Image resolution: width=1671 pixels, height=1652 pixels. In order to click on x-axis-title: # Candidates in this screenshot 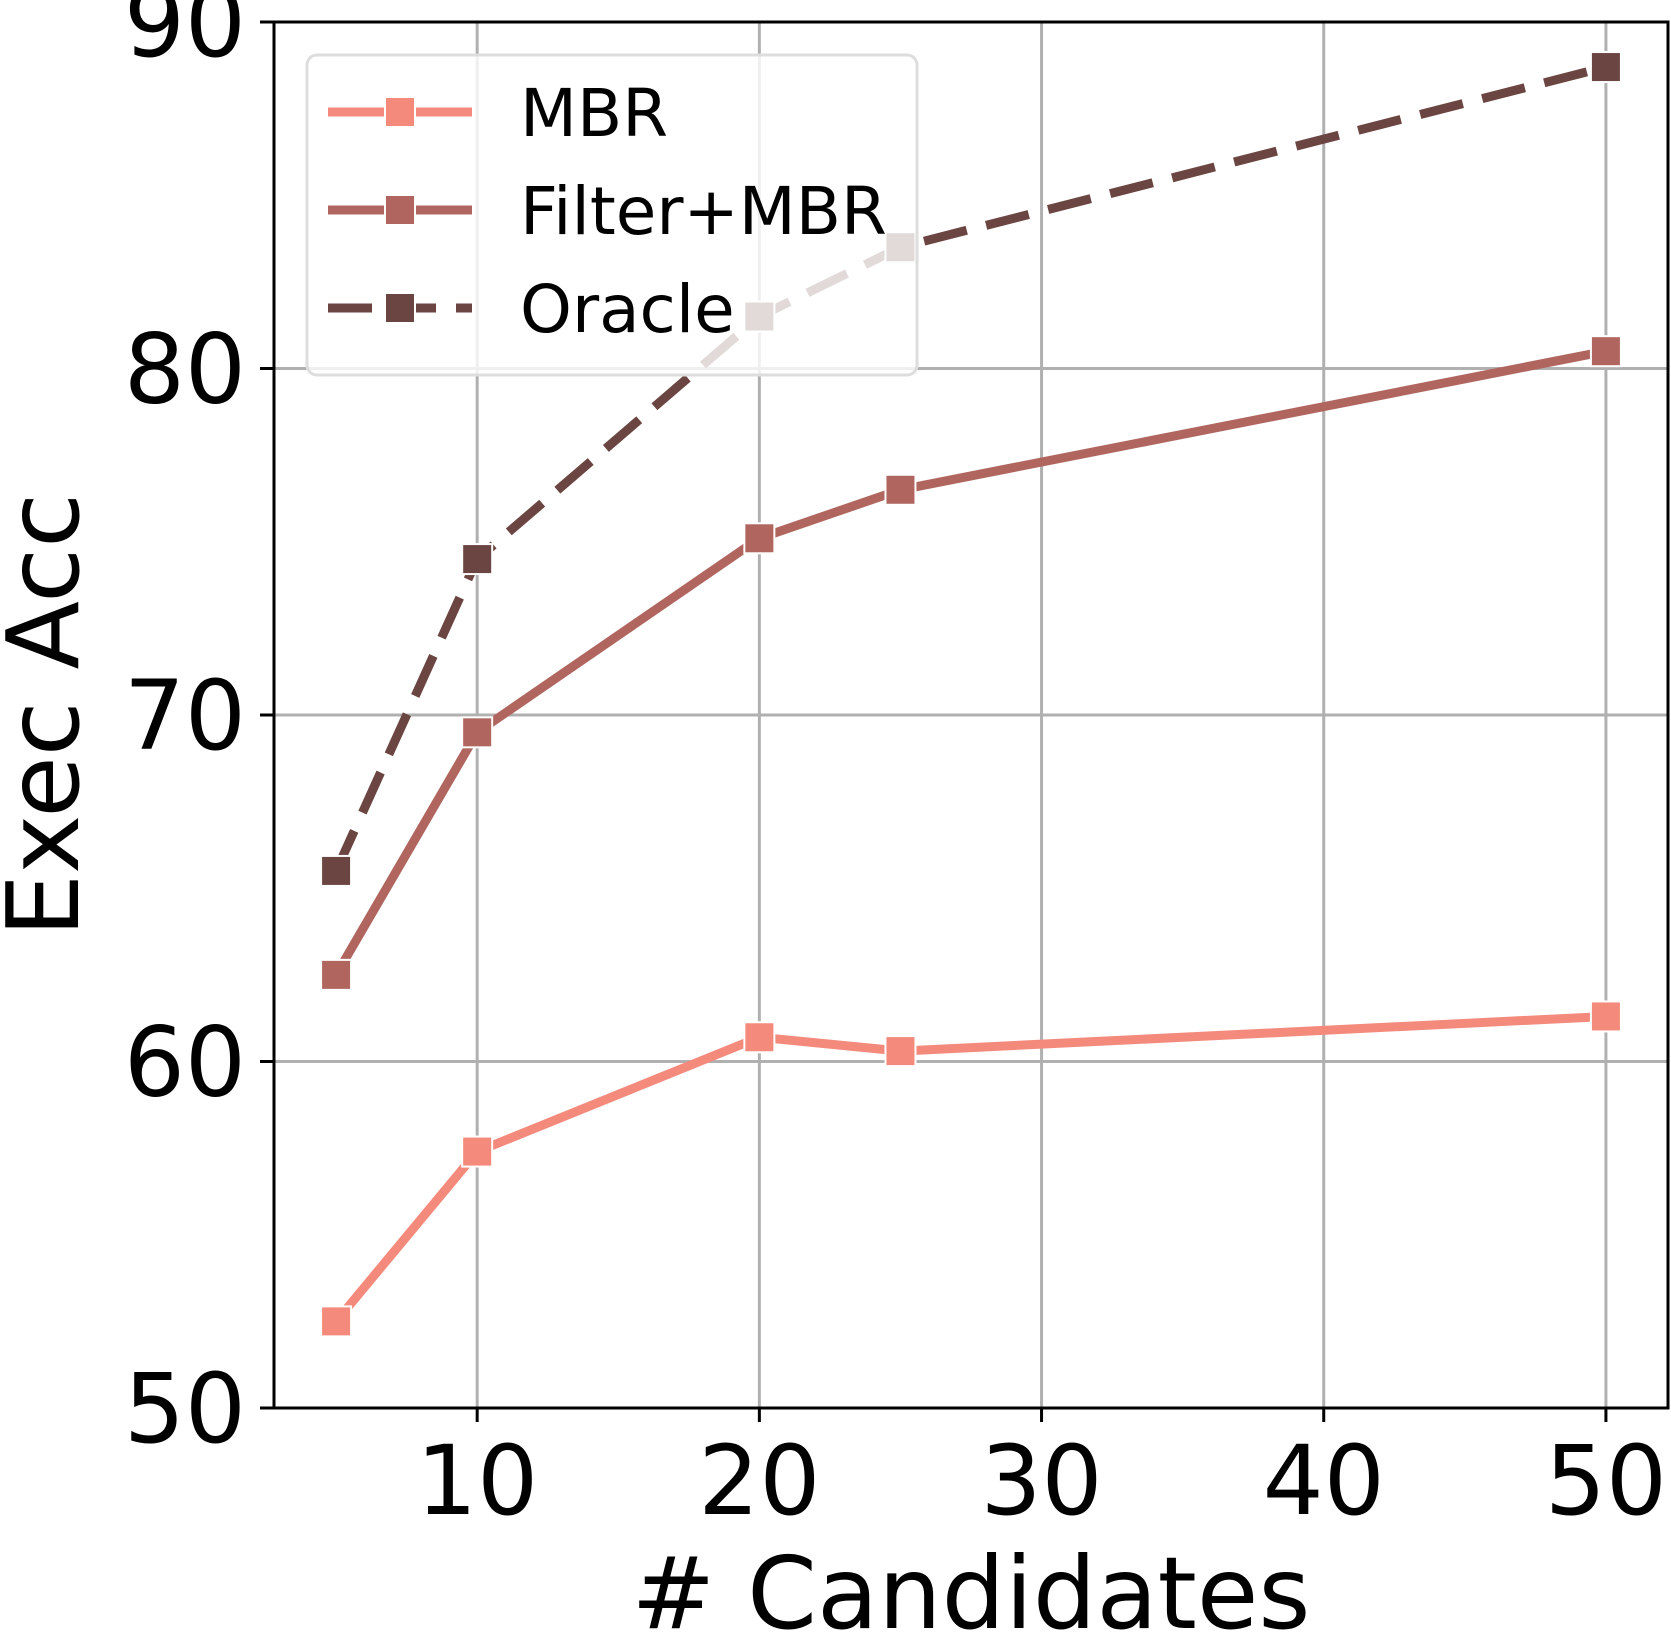, I will do `click(971, 1593)`.